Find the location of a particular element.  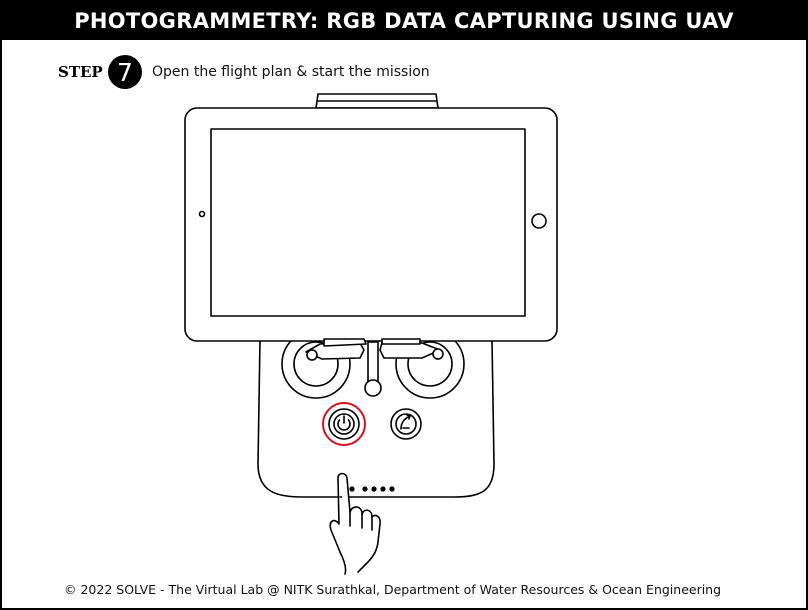

power-button-icon is located at coordinates (344, 424).